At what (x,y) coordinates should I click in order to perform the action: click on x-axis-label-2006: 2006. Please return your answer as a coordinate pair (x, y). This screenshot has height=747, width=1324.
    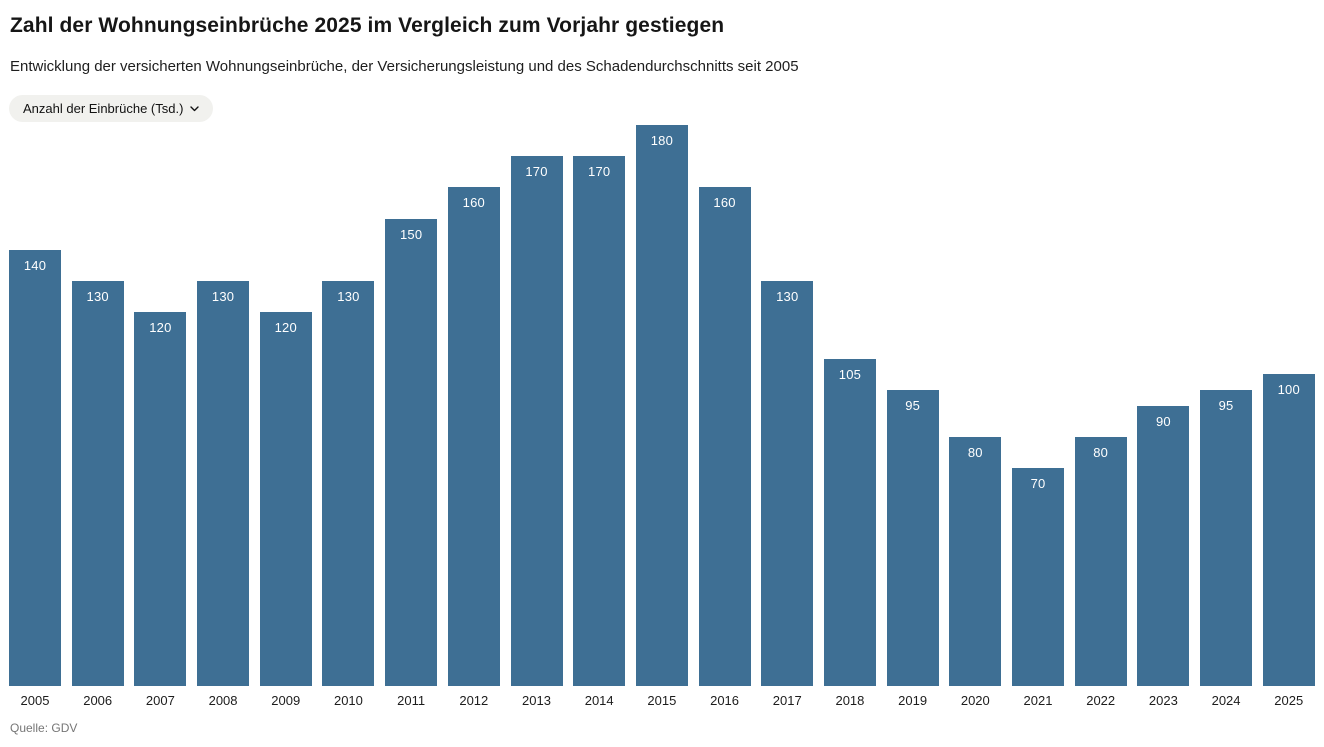
    Looking at the image, I should click on (98, 700).